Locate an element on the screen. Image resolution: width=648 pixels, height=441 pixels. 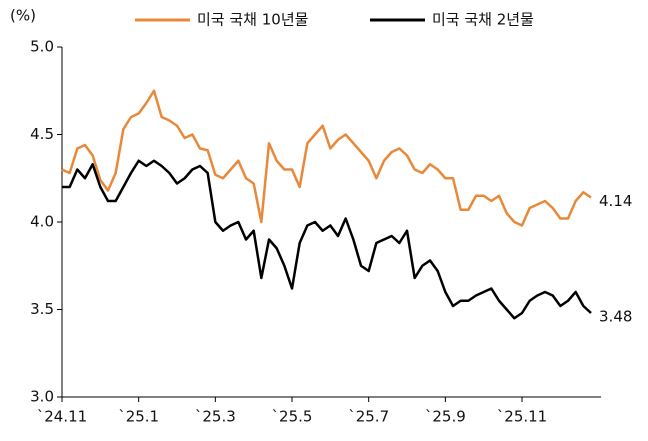
y-tick-label: 3.5 is located at coordinates (42, 309).